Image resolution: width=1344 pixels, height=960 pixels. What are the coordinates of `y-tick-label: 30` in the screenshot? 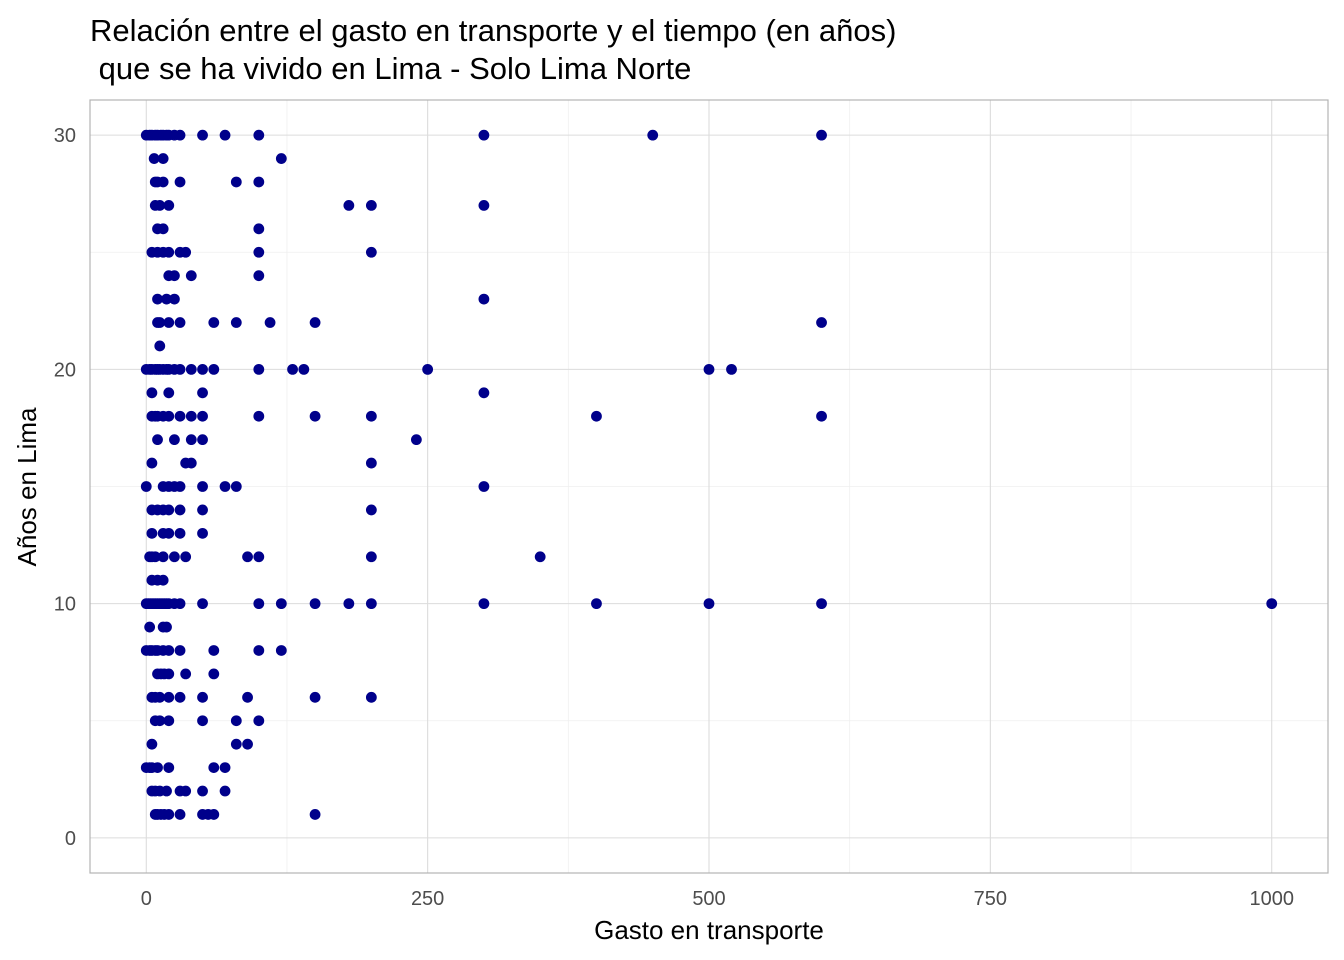 It's located at (65, 136).